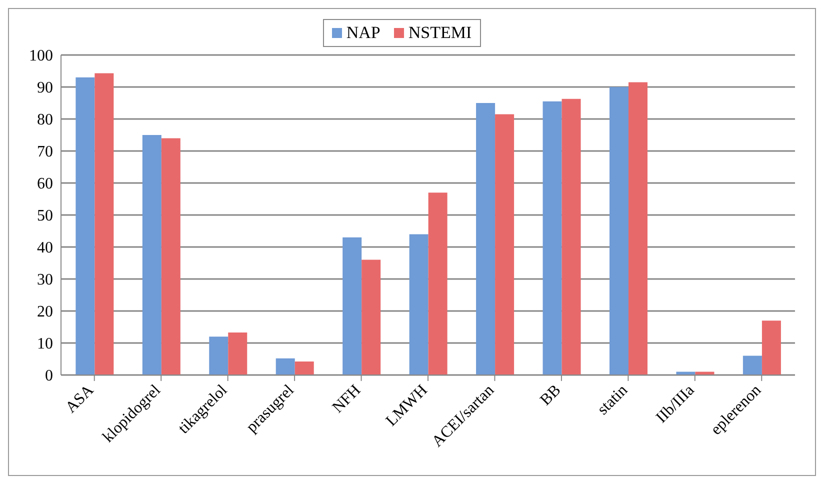  Describe the element at coordinates (41, 56) in the screenshot. I see `y-tick-label: 100` at that location.